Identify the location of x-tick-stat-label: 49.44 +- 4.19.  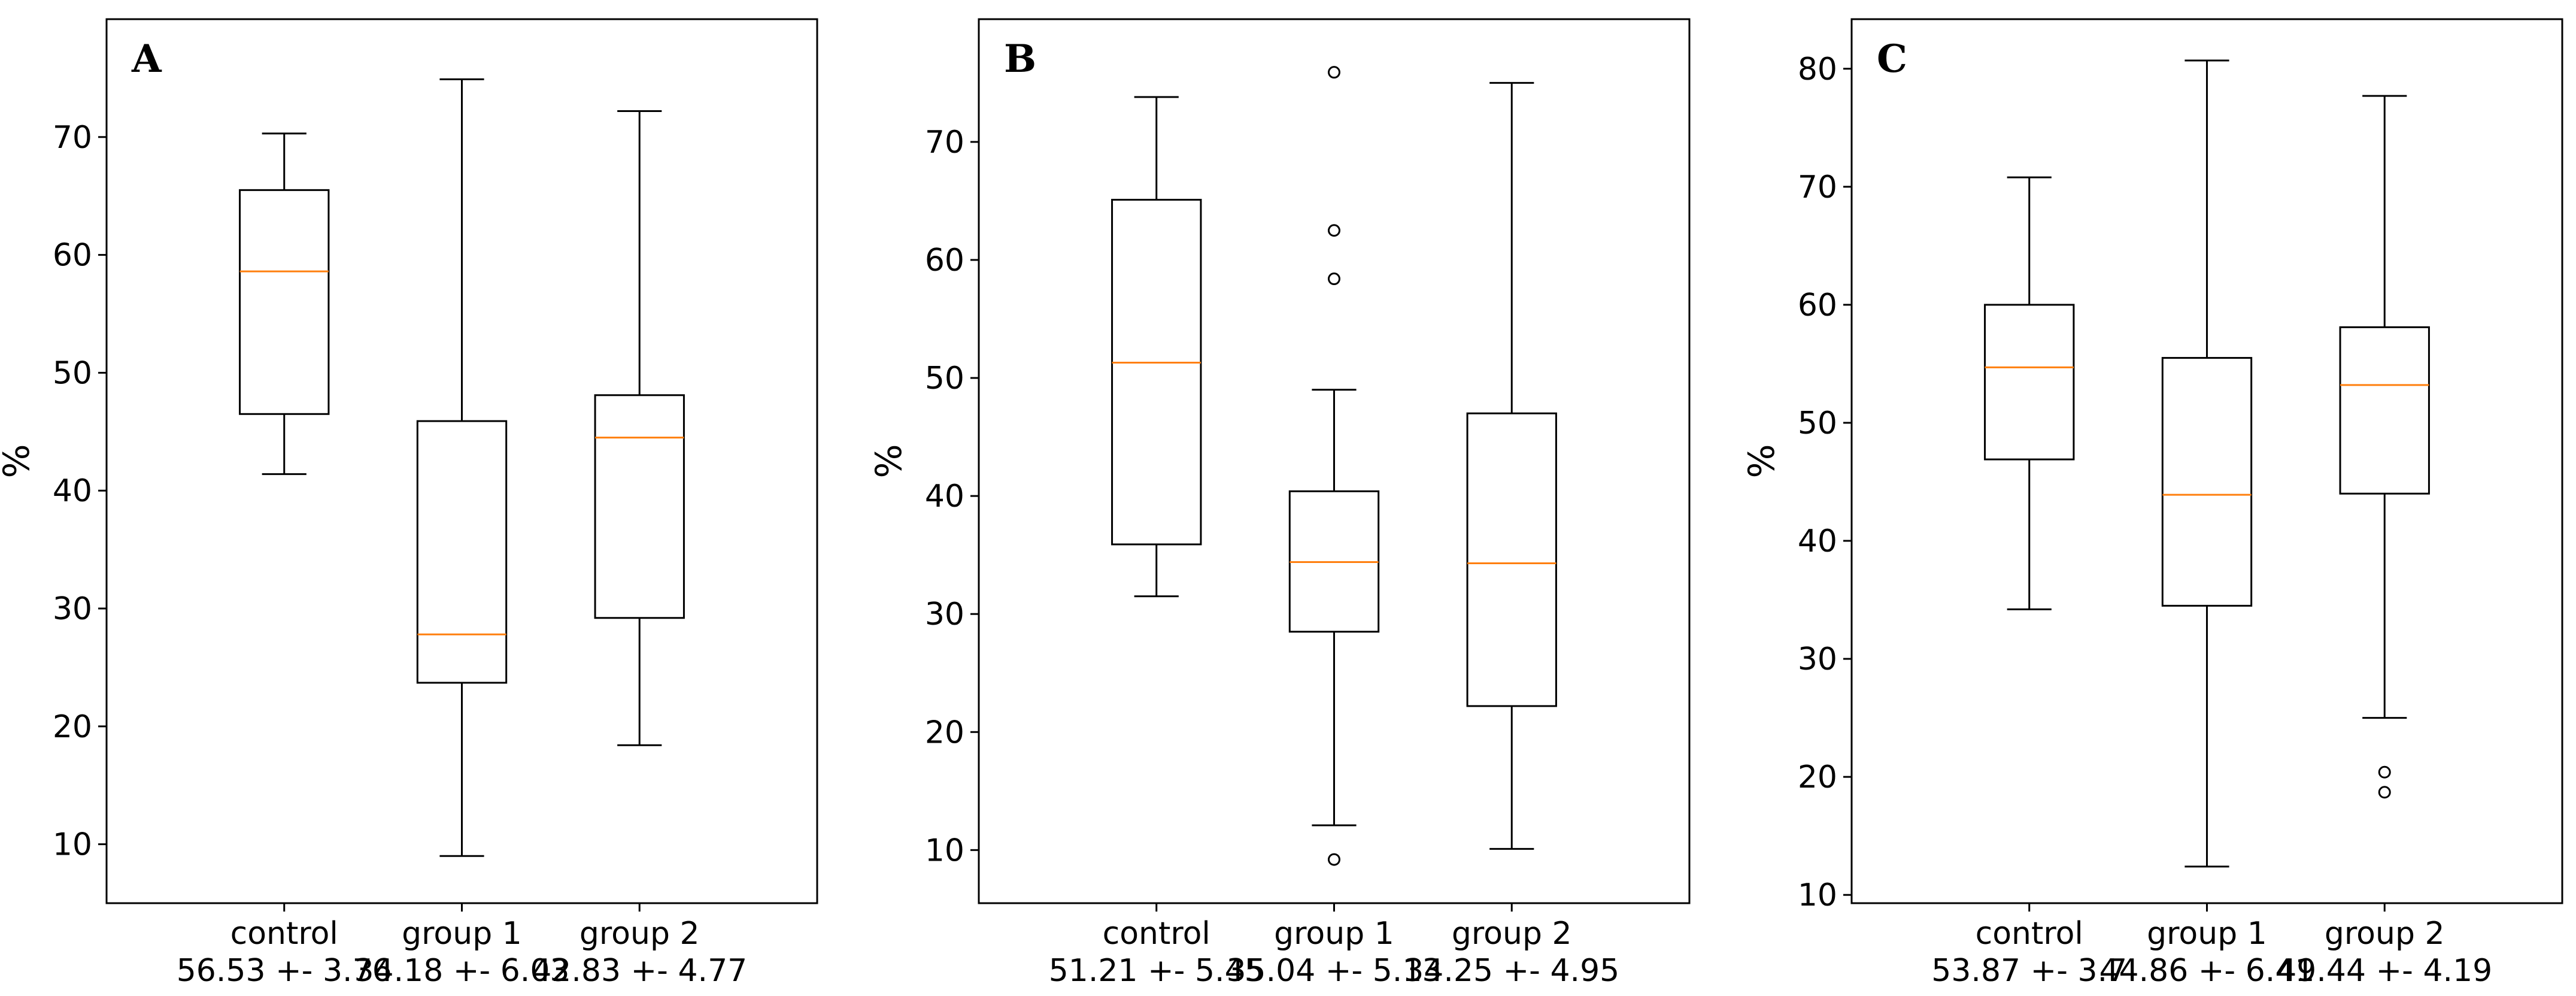
(2384, 971).